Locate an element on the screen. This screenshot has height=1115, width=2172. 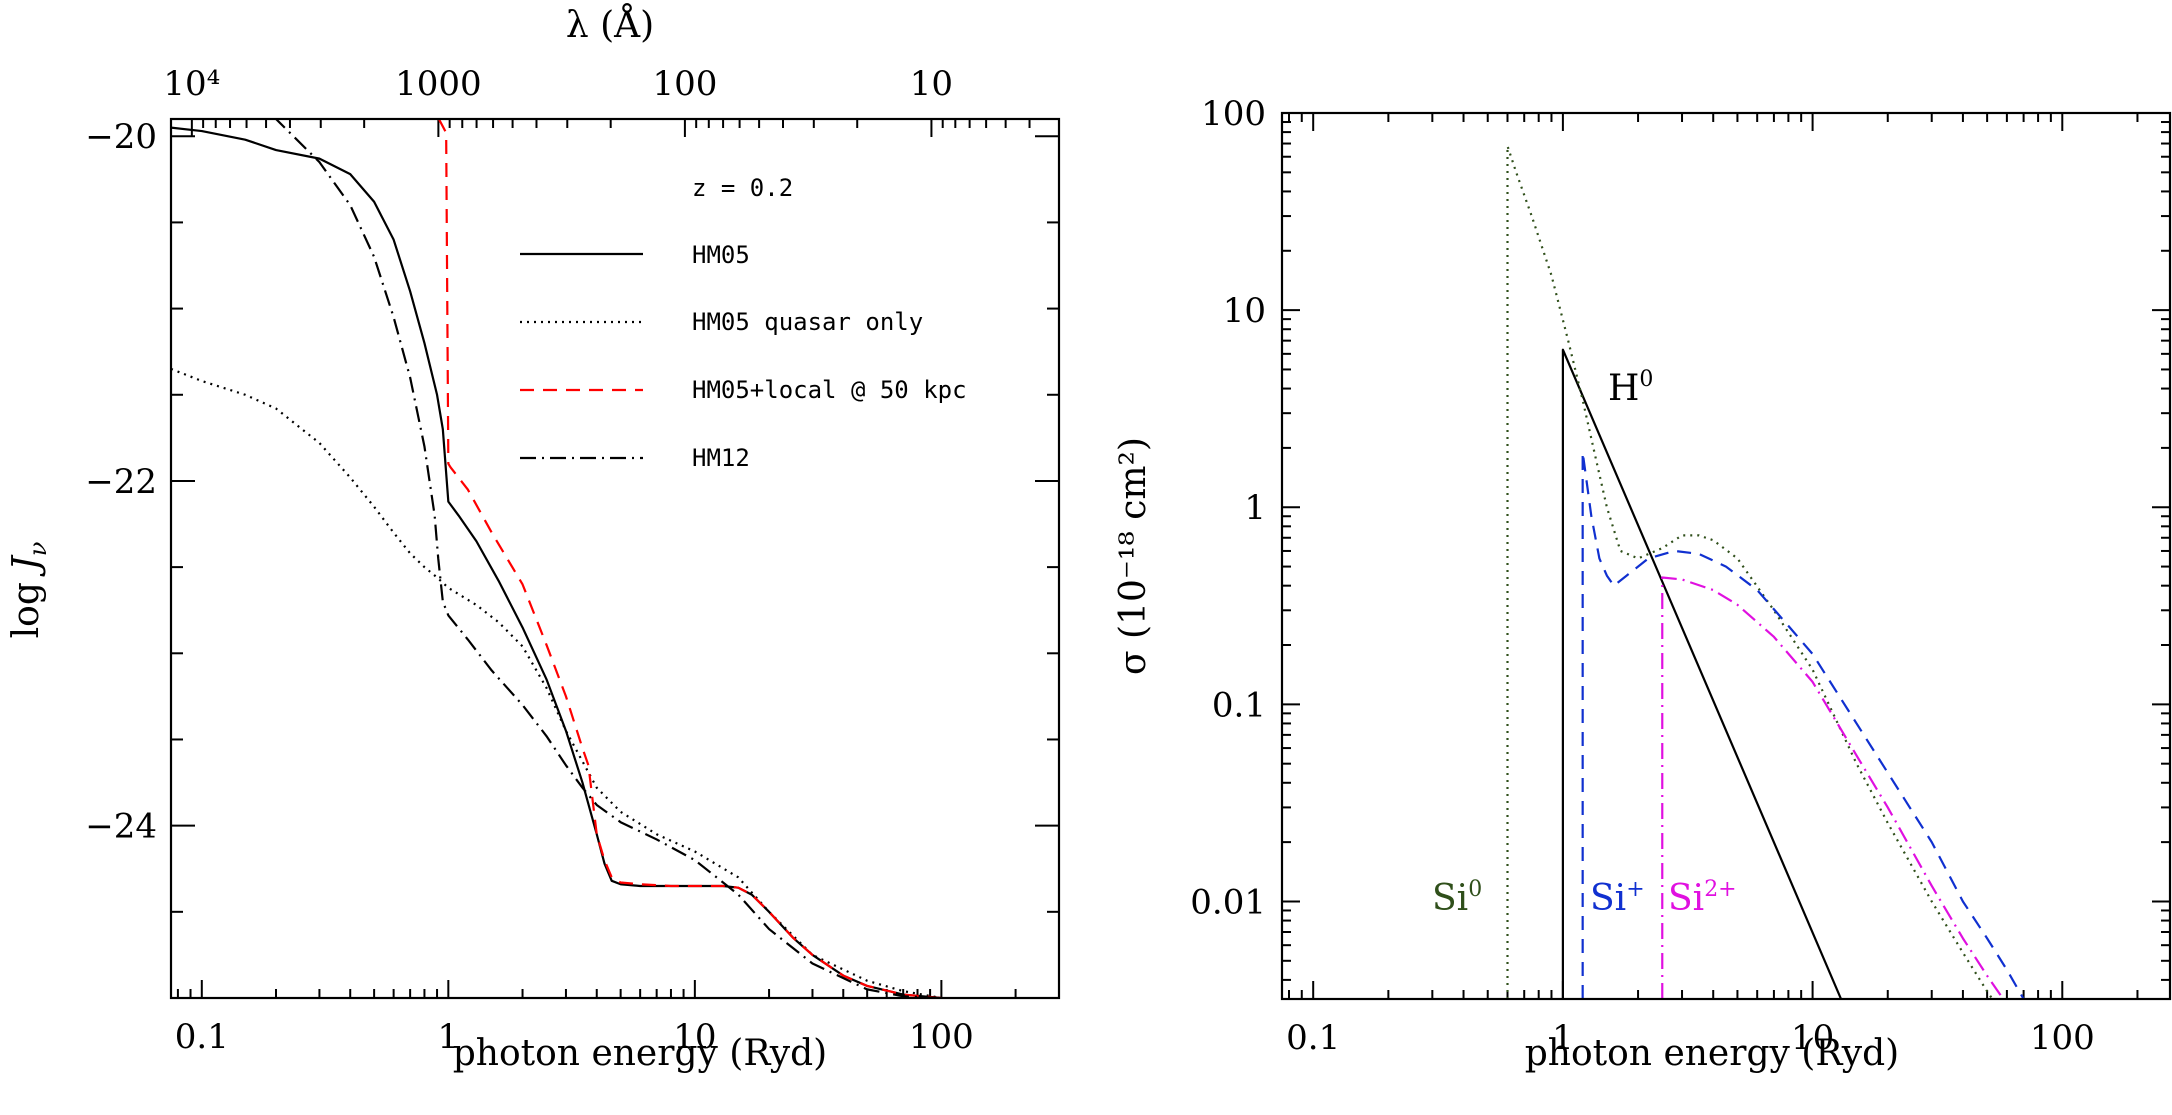
label-si-plus-base: Si is located at coordinates (1608, 898).